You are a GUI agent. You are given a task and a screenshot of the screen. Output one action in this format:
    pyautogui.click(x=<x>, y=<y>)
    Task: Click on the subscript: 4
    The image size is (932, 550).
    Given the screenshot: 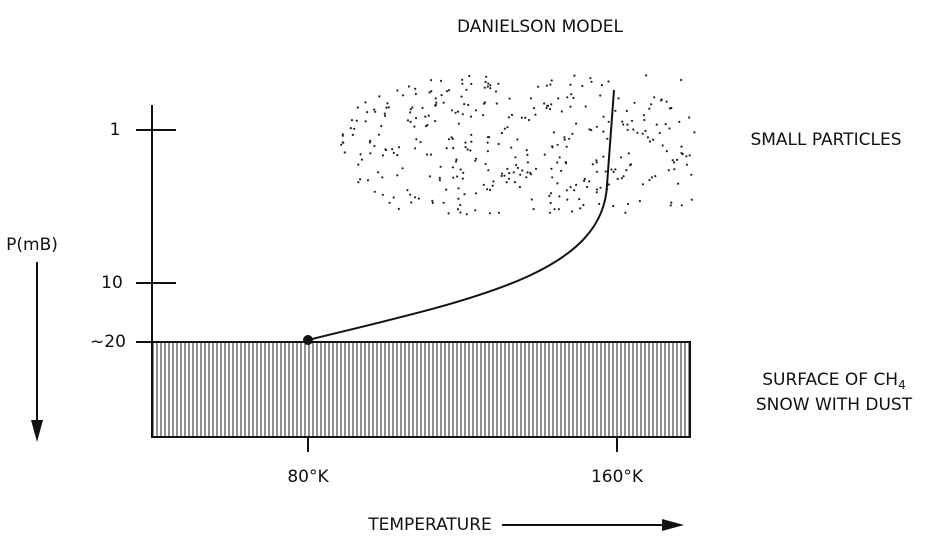 What is the action you would take?
    pyautogui.click(x=902, y=385)
    